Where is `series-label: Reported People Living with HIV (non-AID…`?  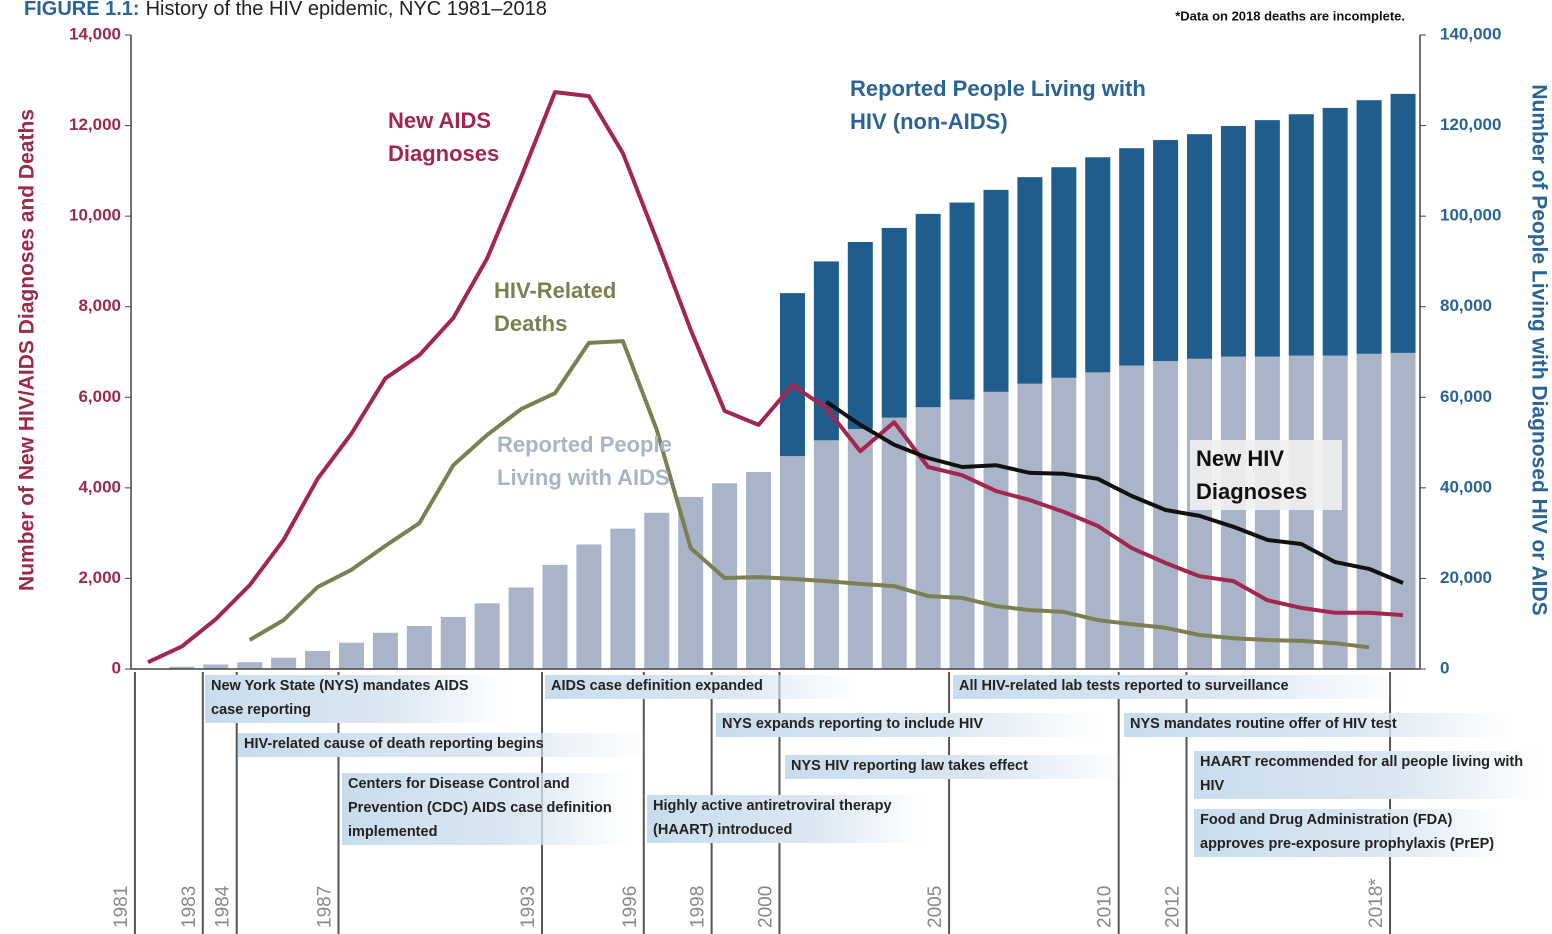 series-label: Reported People Living with HIV (non-AID… is located at coordinates (998, 105).